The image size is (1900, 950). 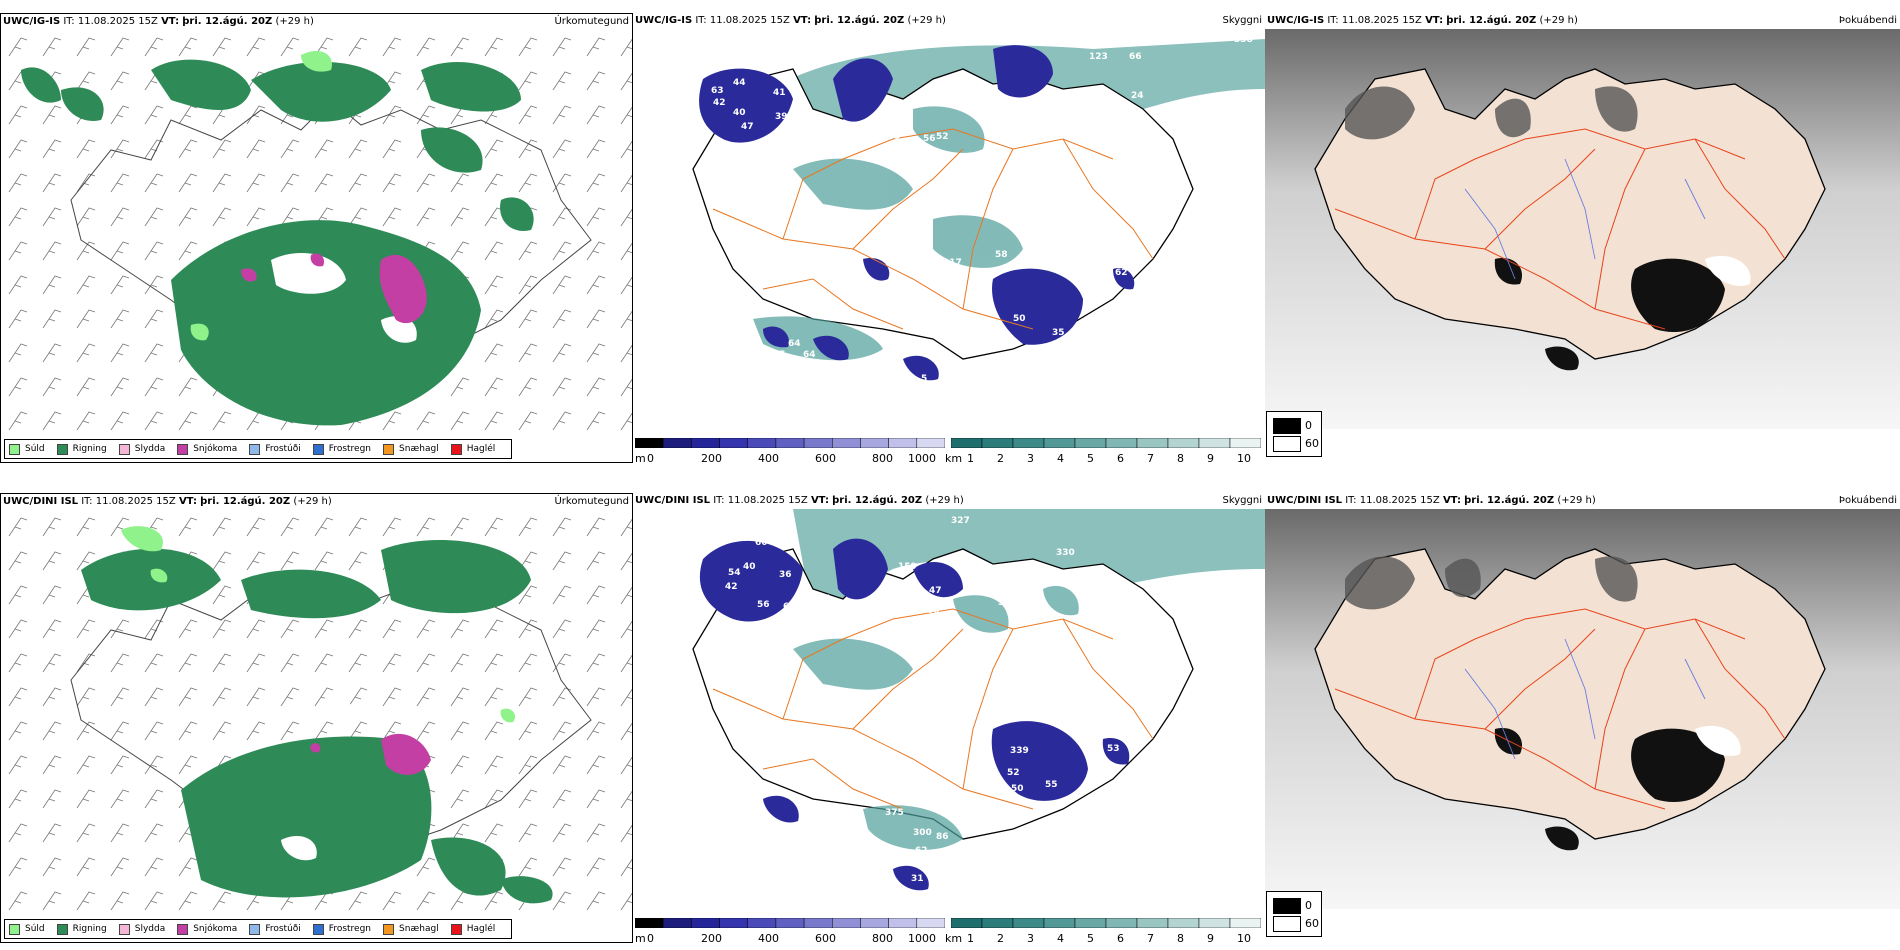 I want to click on cloud-label: 79, so click(x=894, y=137).